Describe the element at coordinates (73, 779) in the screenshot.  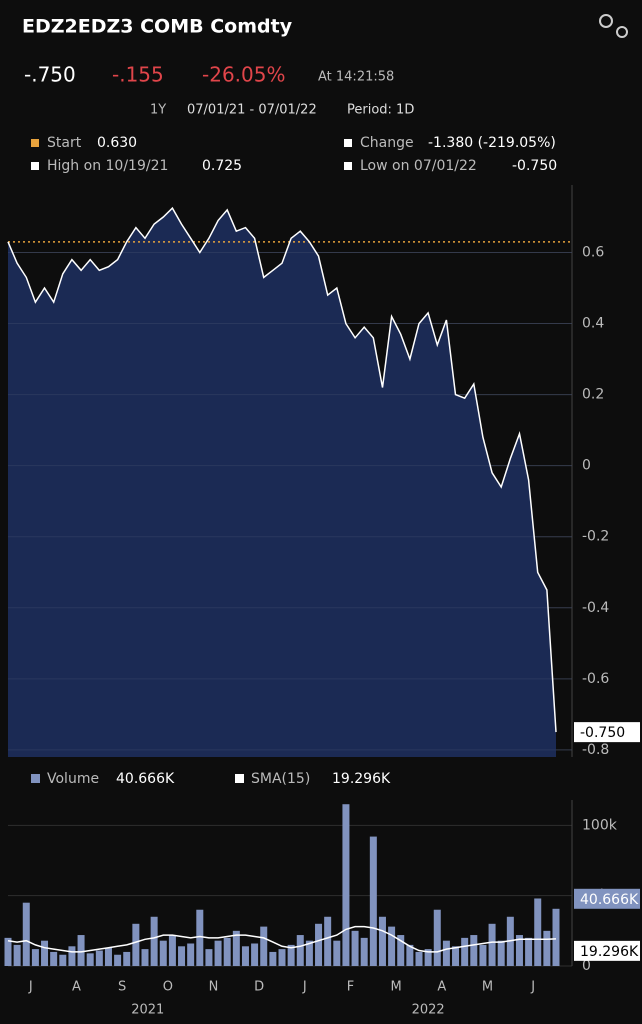
I see `legend-label: Volume` at that location.